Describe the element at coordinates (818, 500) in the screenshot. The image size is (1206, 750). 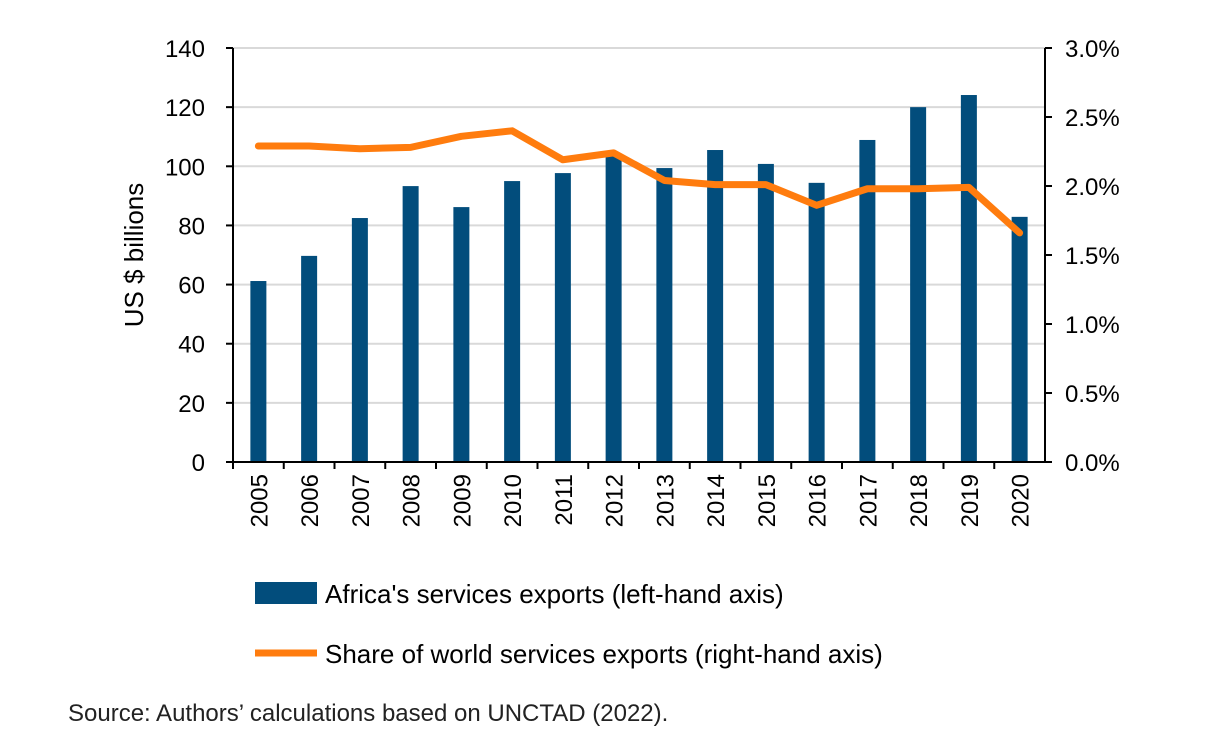
I see `x-tick-label: 2016` at that location.